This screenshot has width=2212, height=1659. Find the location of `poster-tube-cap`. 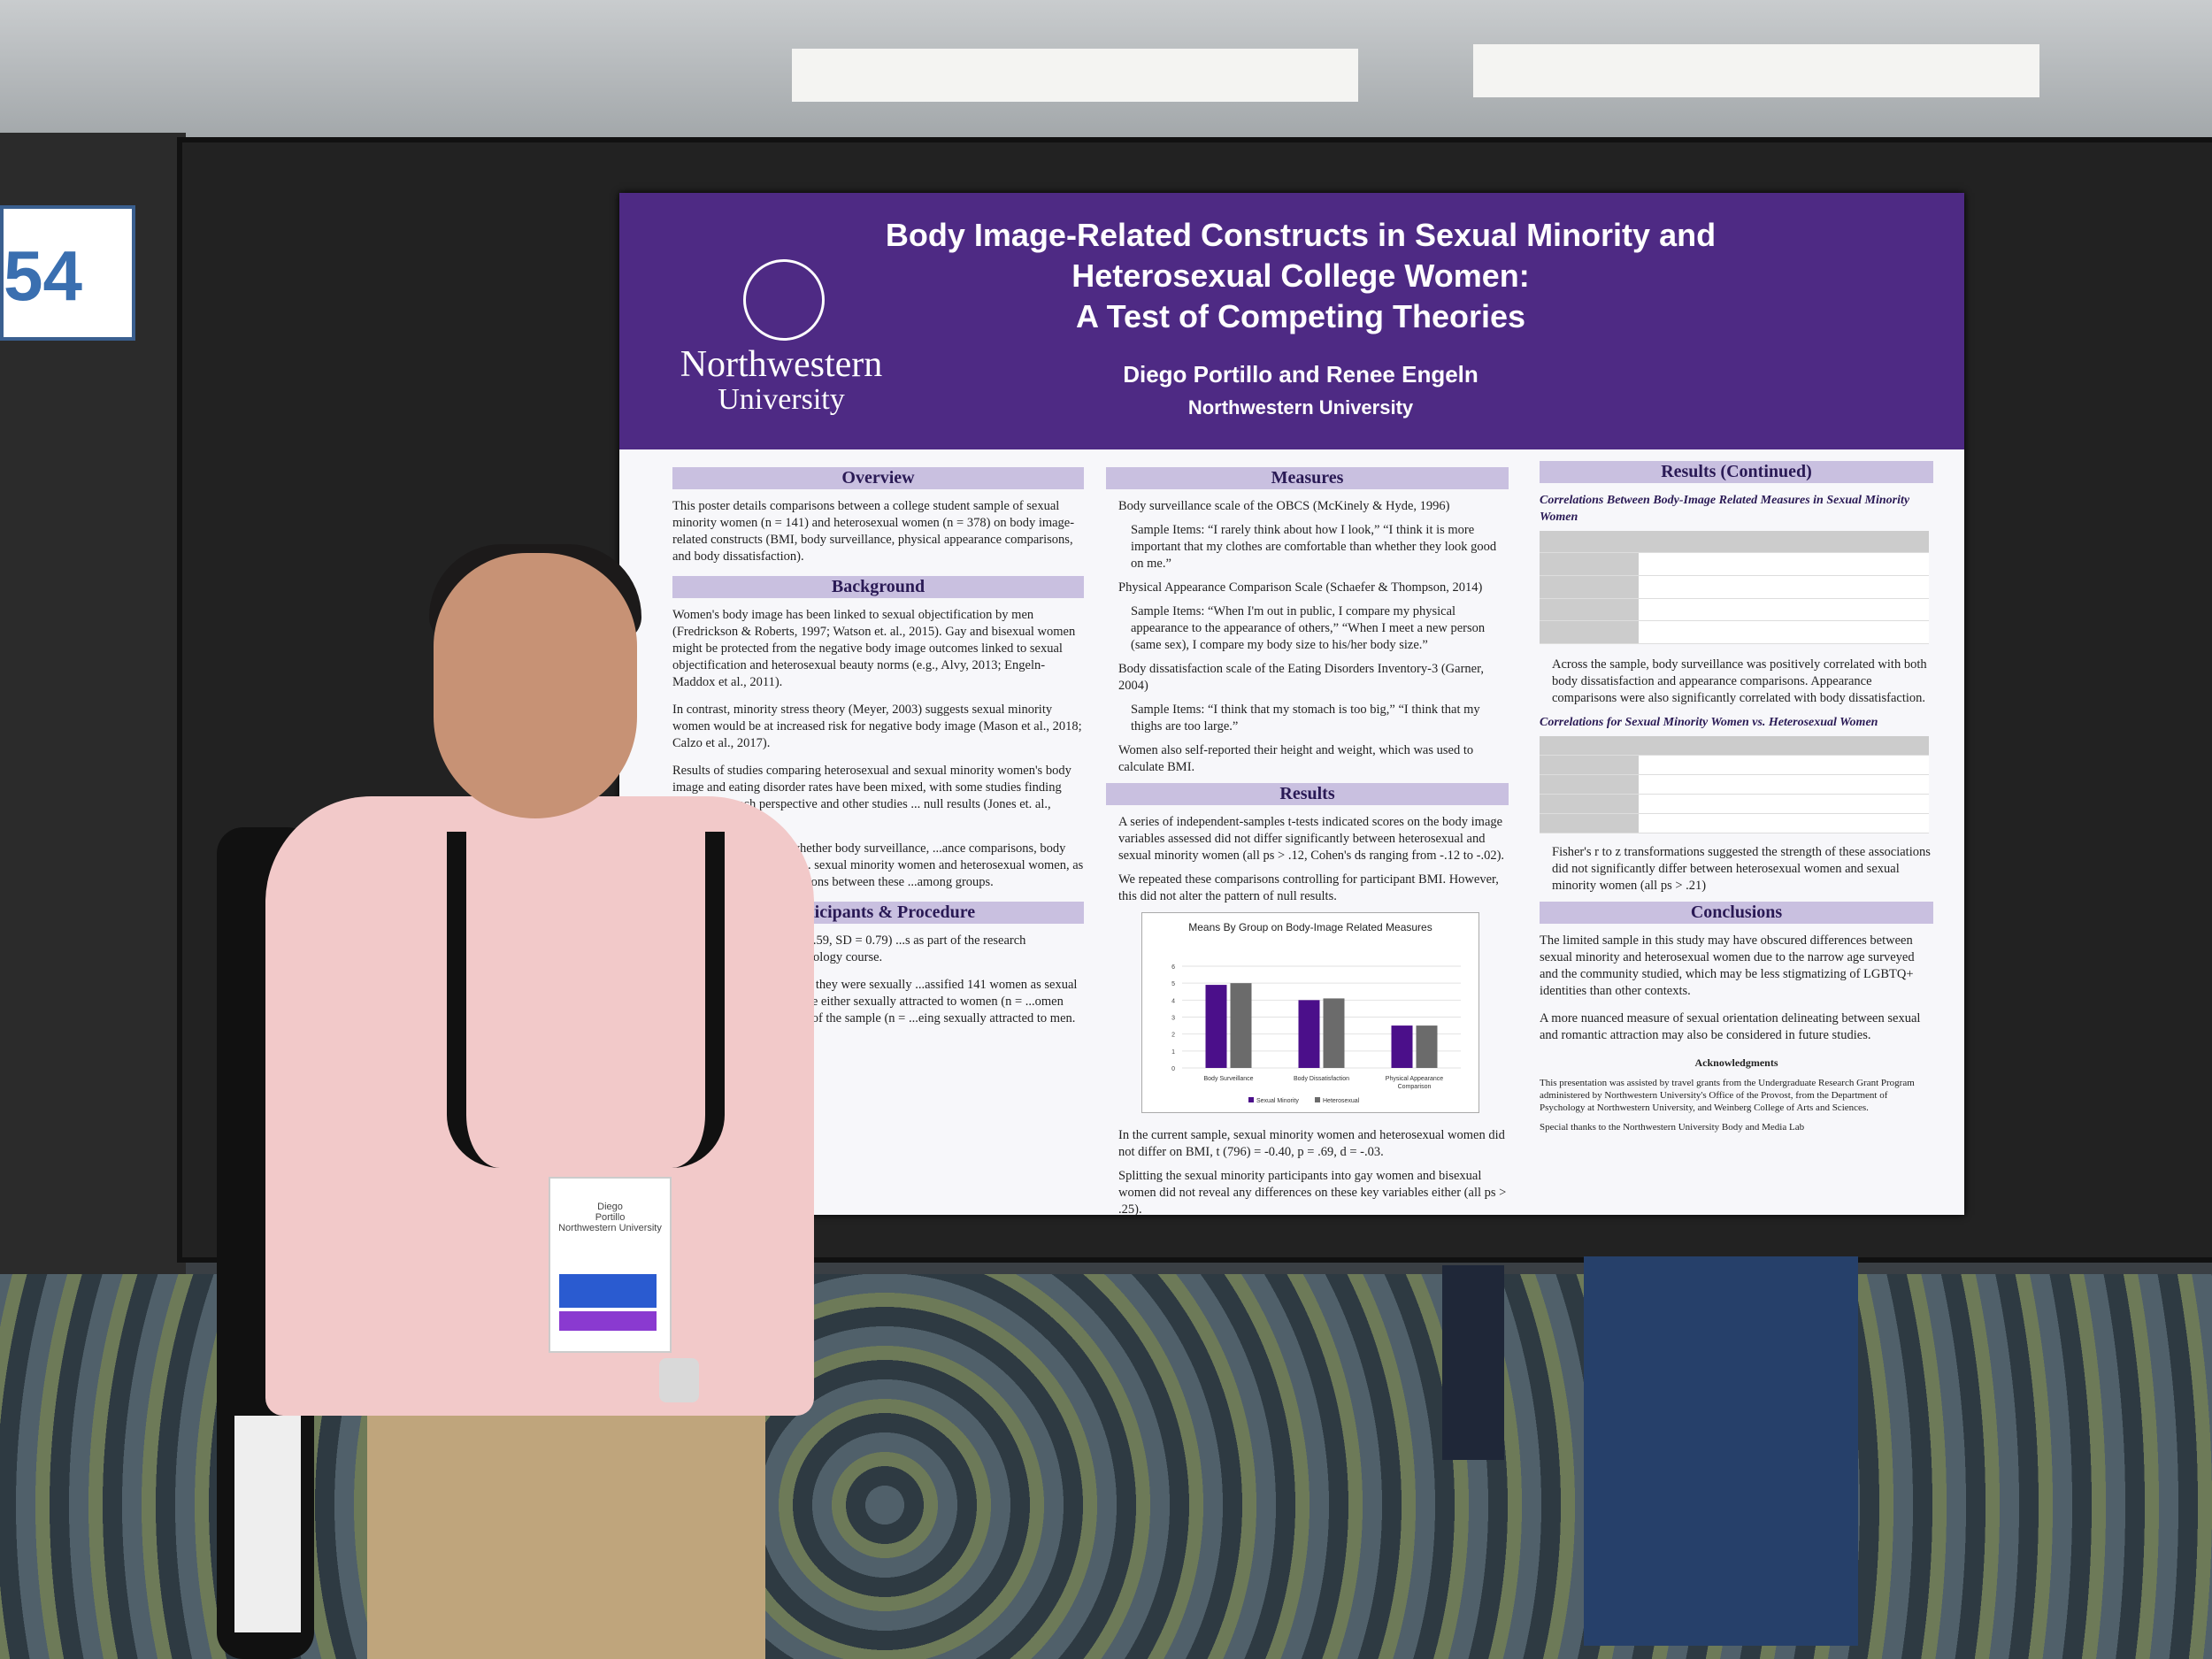

poster-tube-cap is located at coordinates (268, 1524).